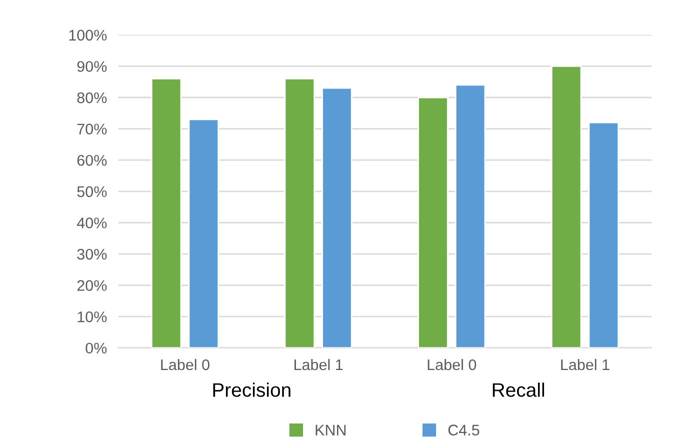 The image size is (676, 442). I want to click on y-tick-label: 10%, so click(92, 316).